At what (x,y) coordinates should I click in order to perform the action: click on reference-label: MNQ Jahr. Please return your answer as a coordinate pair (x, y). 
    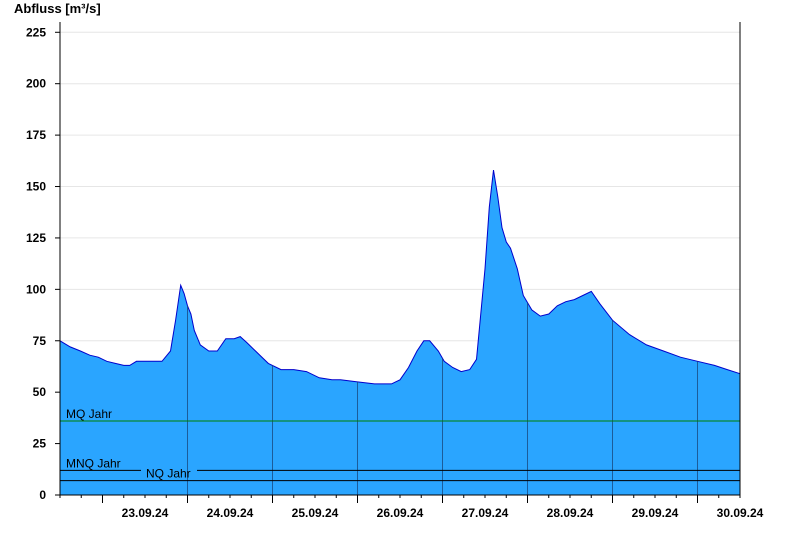
    Looking at the image, I should click on (93, 463).